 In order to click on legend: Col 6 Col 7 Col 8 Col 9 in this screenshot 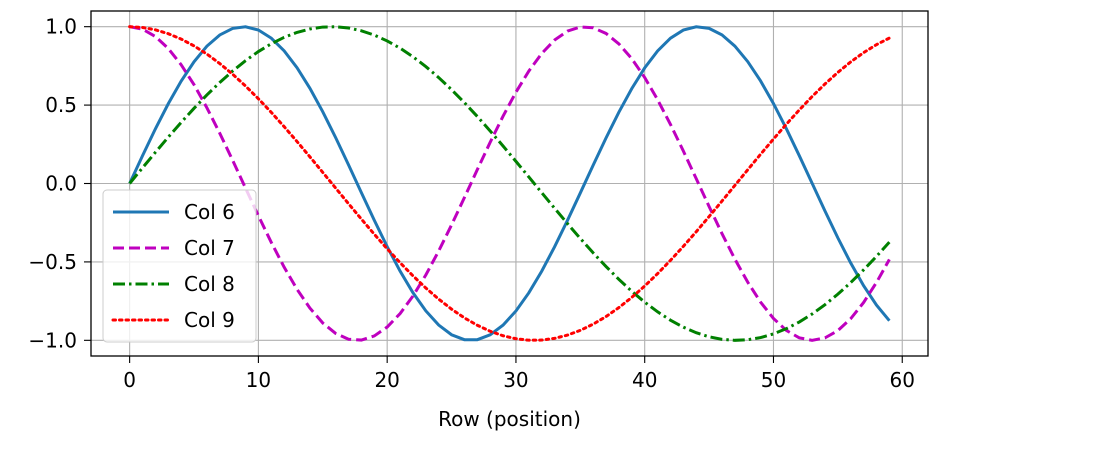, I will do `click(179, 266)`.